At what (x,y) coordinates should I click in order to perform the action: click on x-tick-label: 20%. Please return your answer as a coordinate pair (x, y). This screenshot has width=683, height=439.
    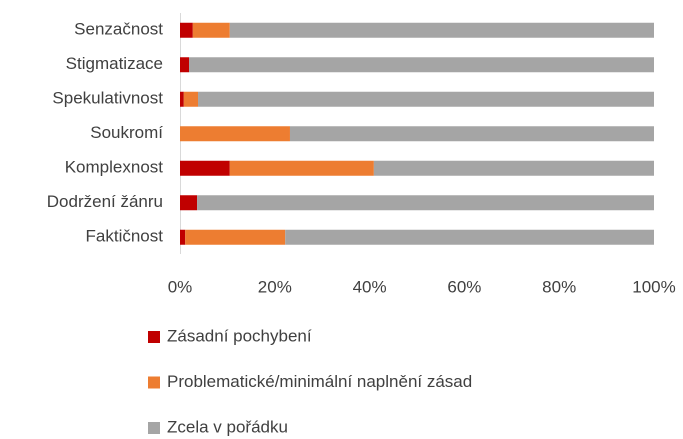
    Looking at the image, I should click on (275, 286).